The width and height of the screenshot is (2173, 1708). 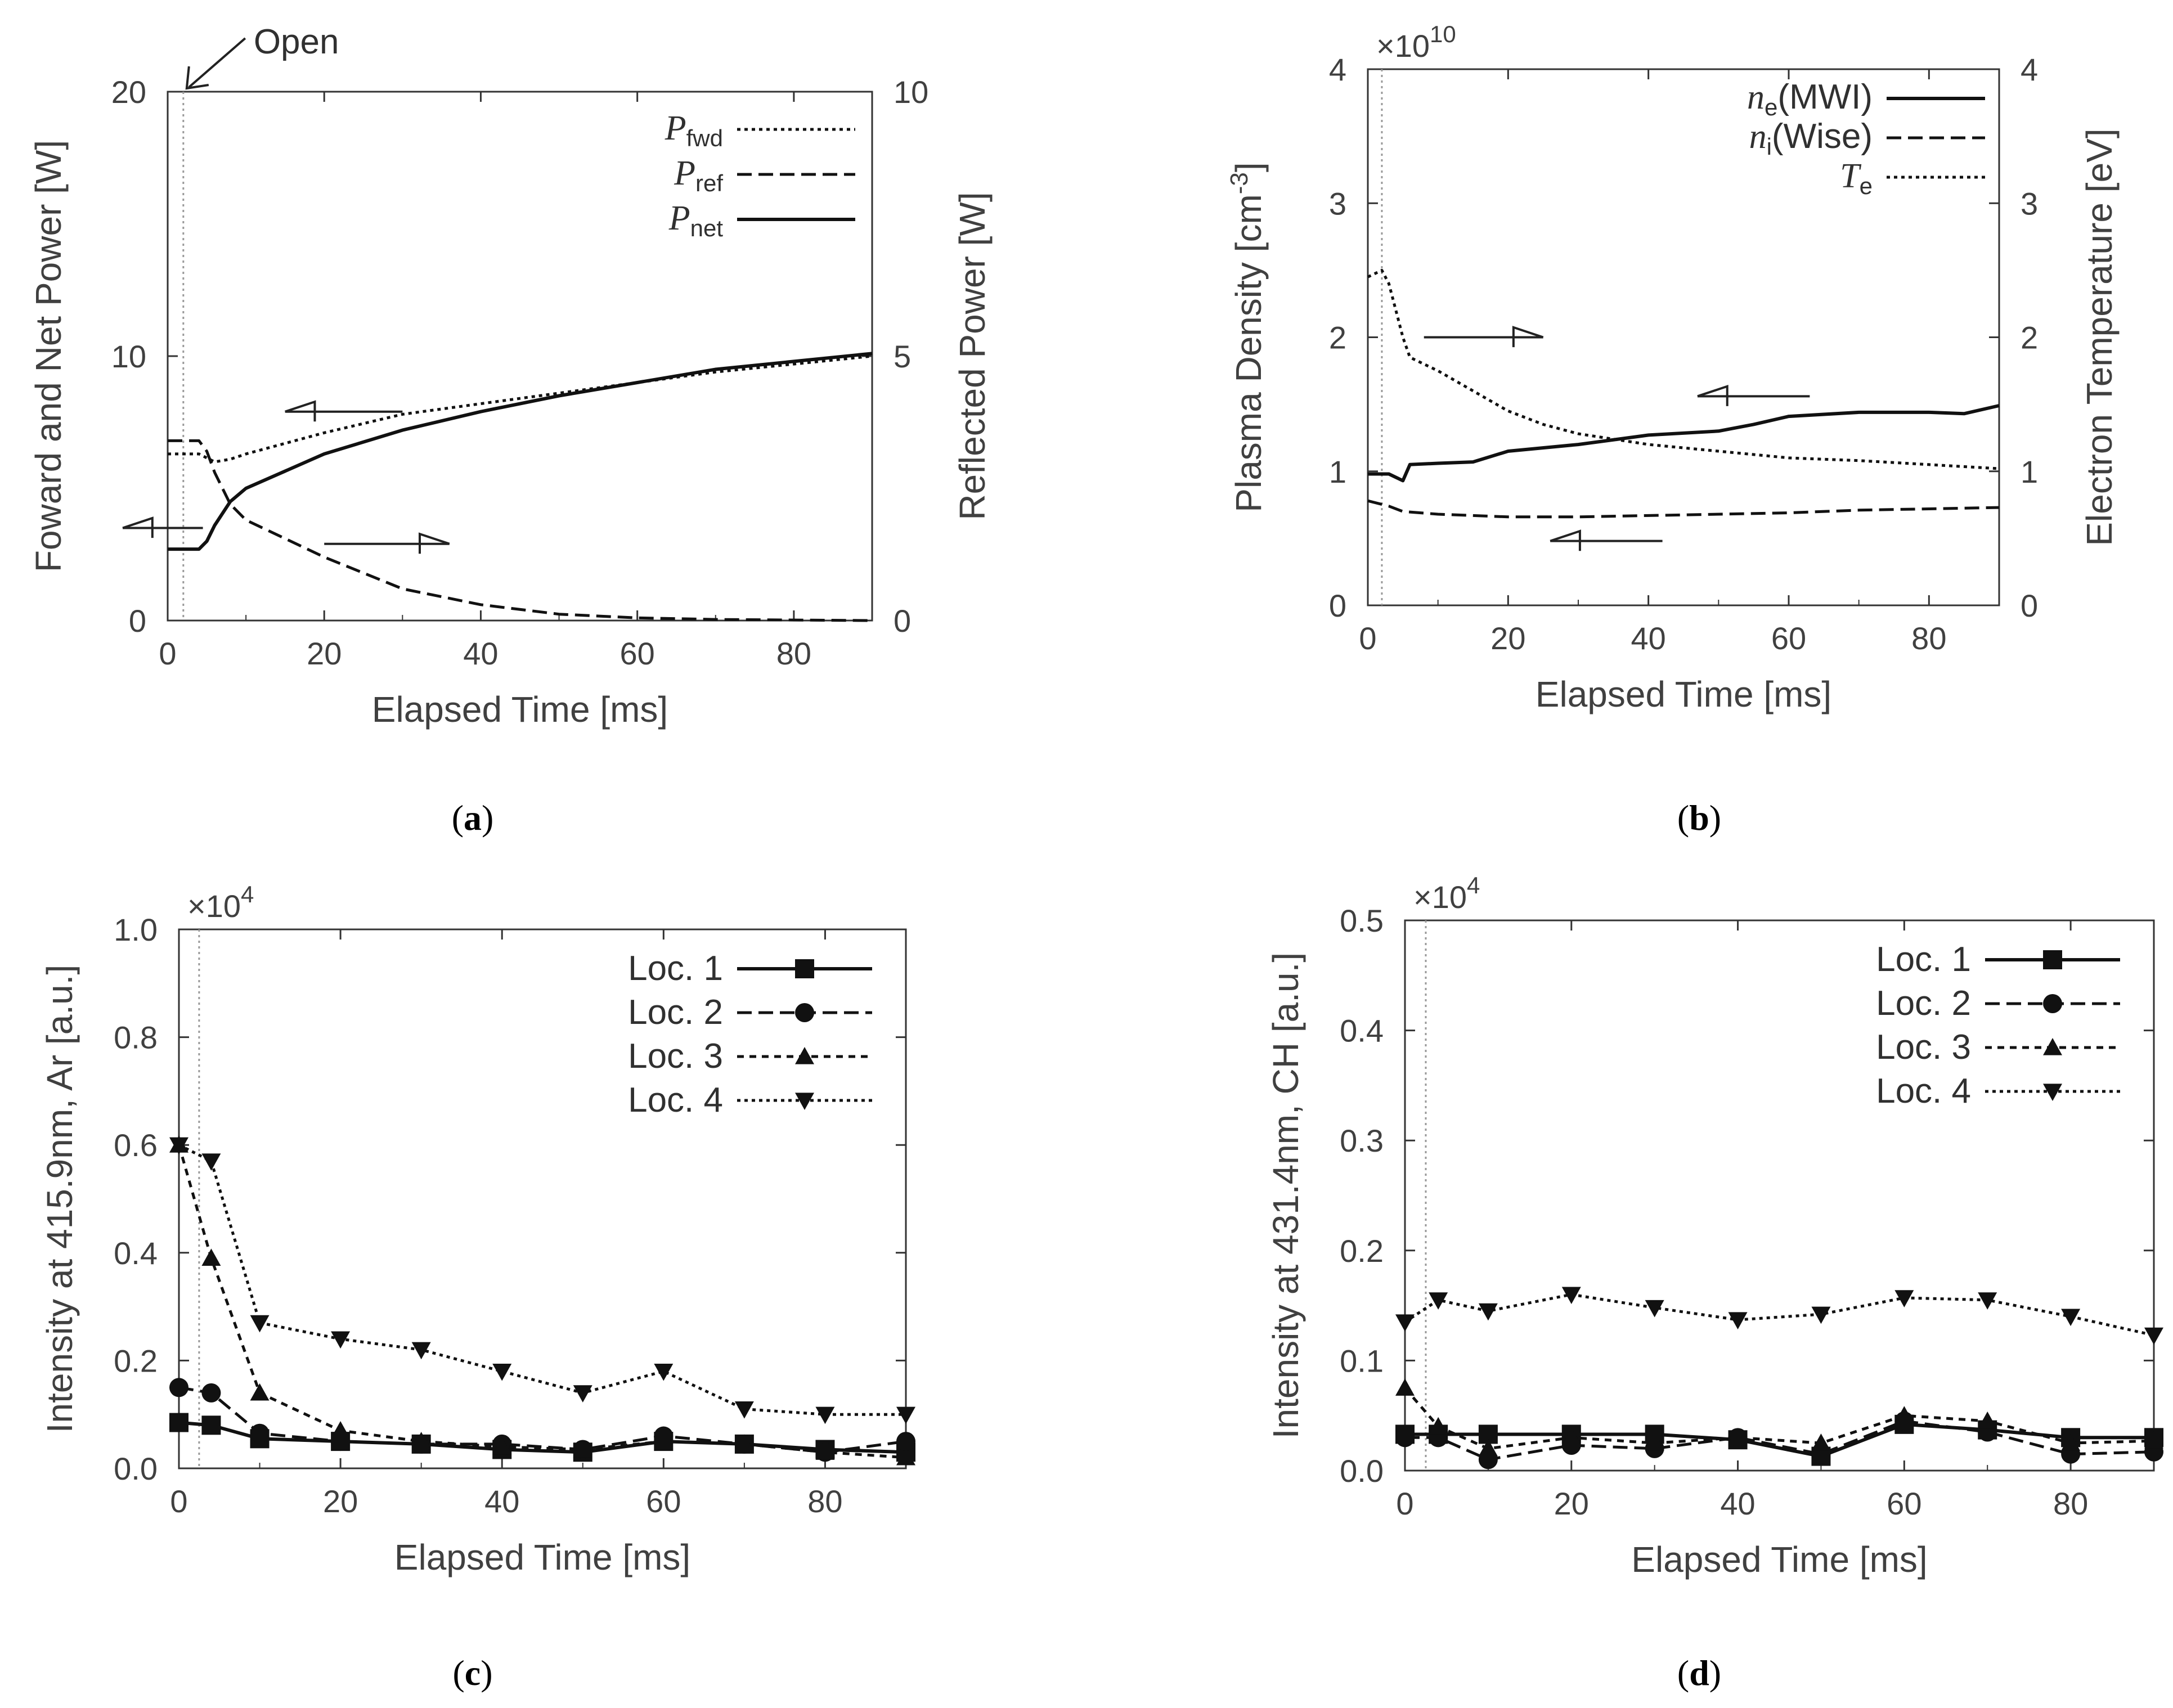 What do you see at coordinates (1565, 540) in the screenshot?
I see `arrow-ni-head` at bounding box center [1565, 540].